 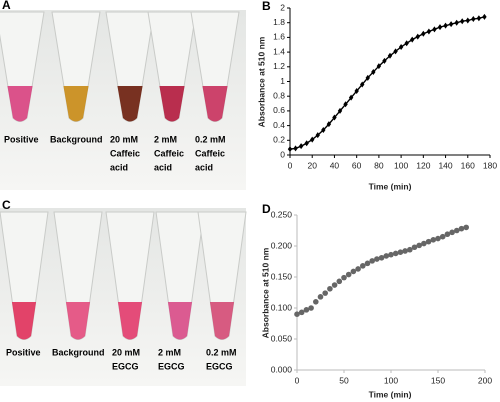 What do you see at coordinates (312, 165) in the screenshot?
I see `x-tick-label: 20` at bounding box center [312, 165].